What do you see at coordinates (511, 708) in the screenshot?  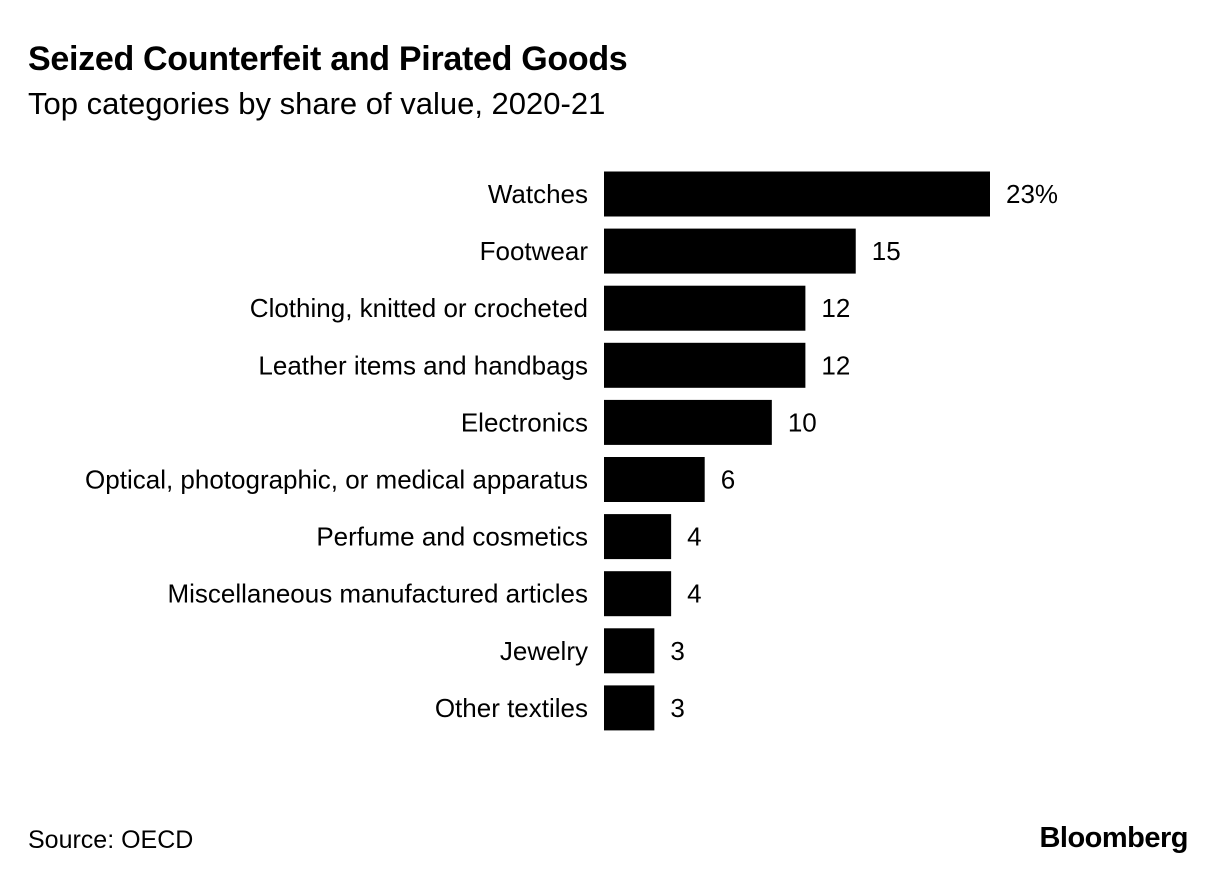 I see `category-label: Other textiles` at bounding box center [511, 708].